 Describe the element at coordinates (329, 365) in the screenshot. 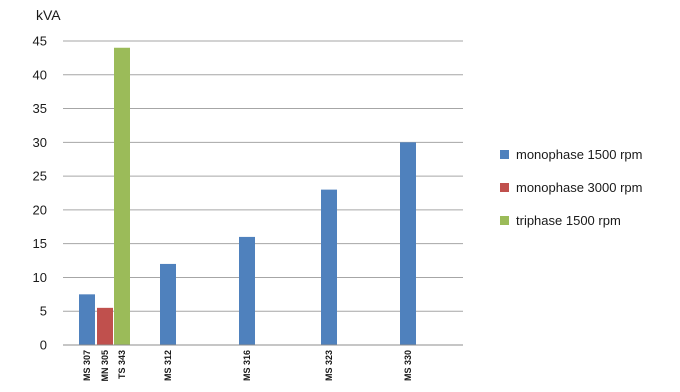

I see `x-tick-label: MS 323` at that location.